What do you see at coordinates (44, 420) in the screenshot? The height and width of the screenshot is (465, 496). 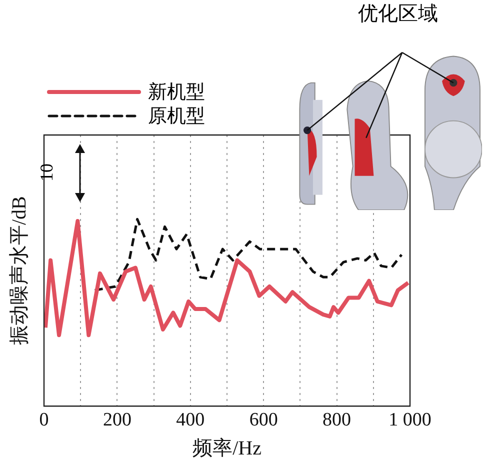 I see `x-tick-label: 0` at bounding box center [44, 420].